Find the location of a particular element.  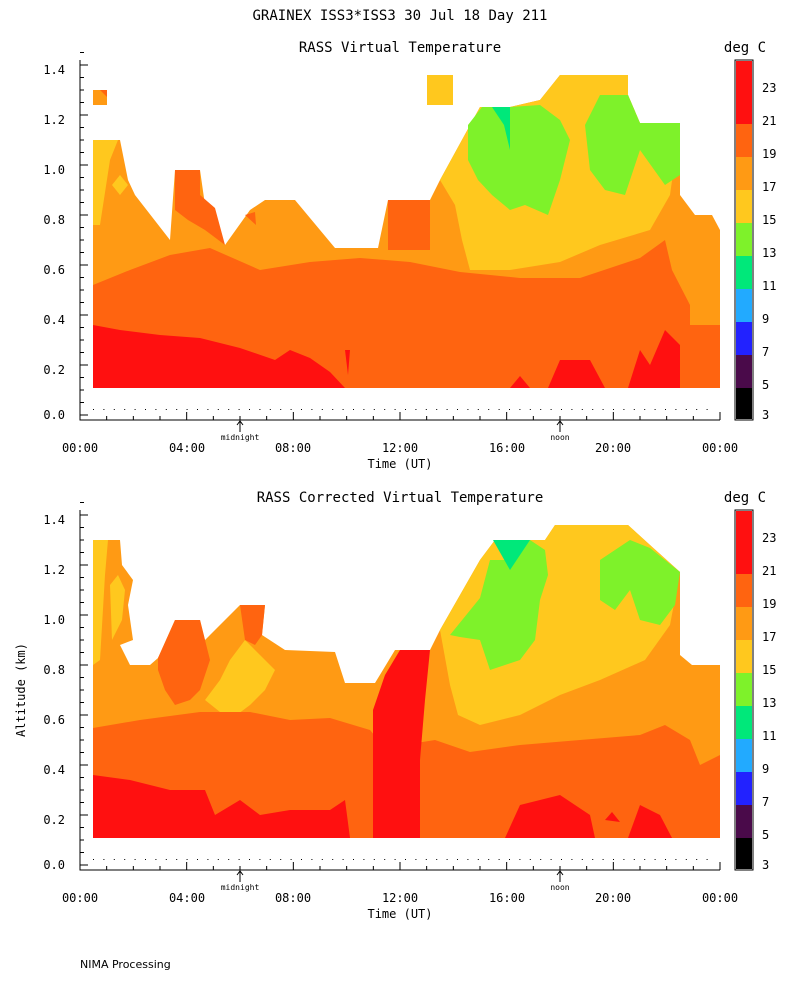

panel-2-x-tick-label: 04:00 is located at coordinates (187, 898).